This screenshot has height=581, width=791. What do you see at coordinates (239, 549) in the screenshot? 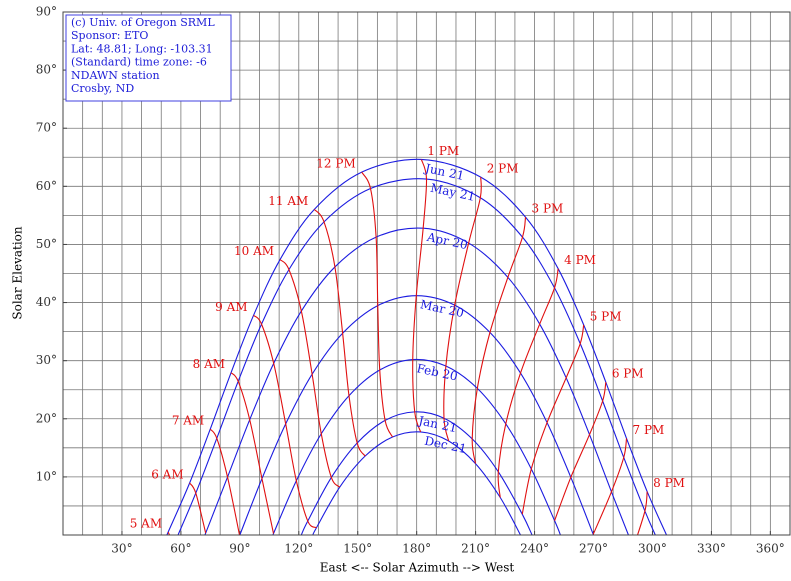
I see `x-tick-label: 90°` at bounding box center [239, 549].